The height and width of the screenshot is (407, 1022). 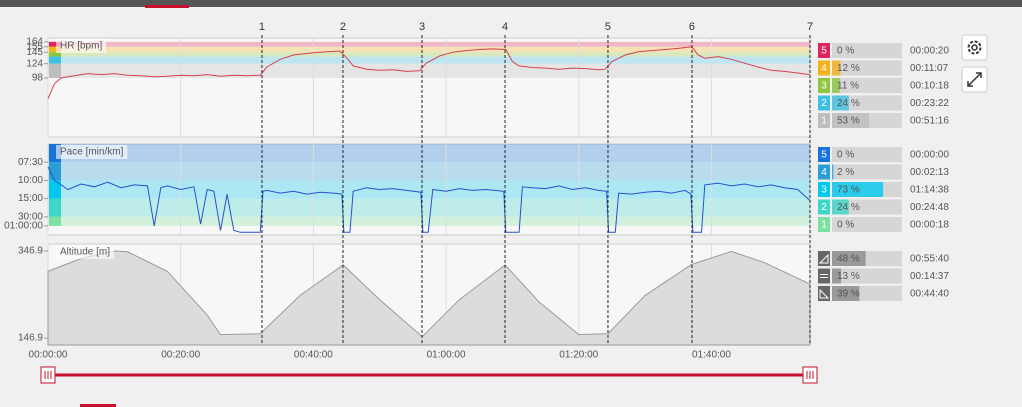 I want to click on zone-time: 00:14:37, so click(x=929, y=276).